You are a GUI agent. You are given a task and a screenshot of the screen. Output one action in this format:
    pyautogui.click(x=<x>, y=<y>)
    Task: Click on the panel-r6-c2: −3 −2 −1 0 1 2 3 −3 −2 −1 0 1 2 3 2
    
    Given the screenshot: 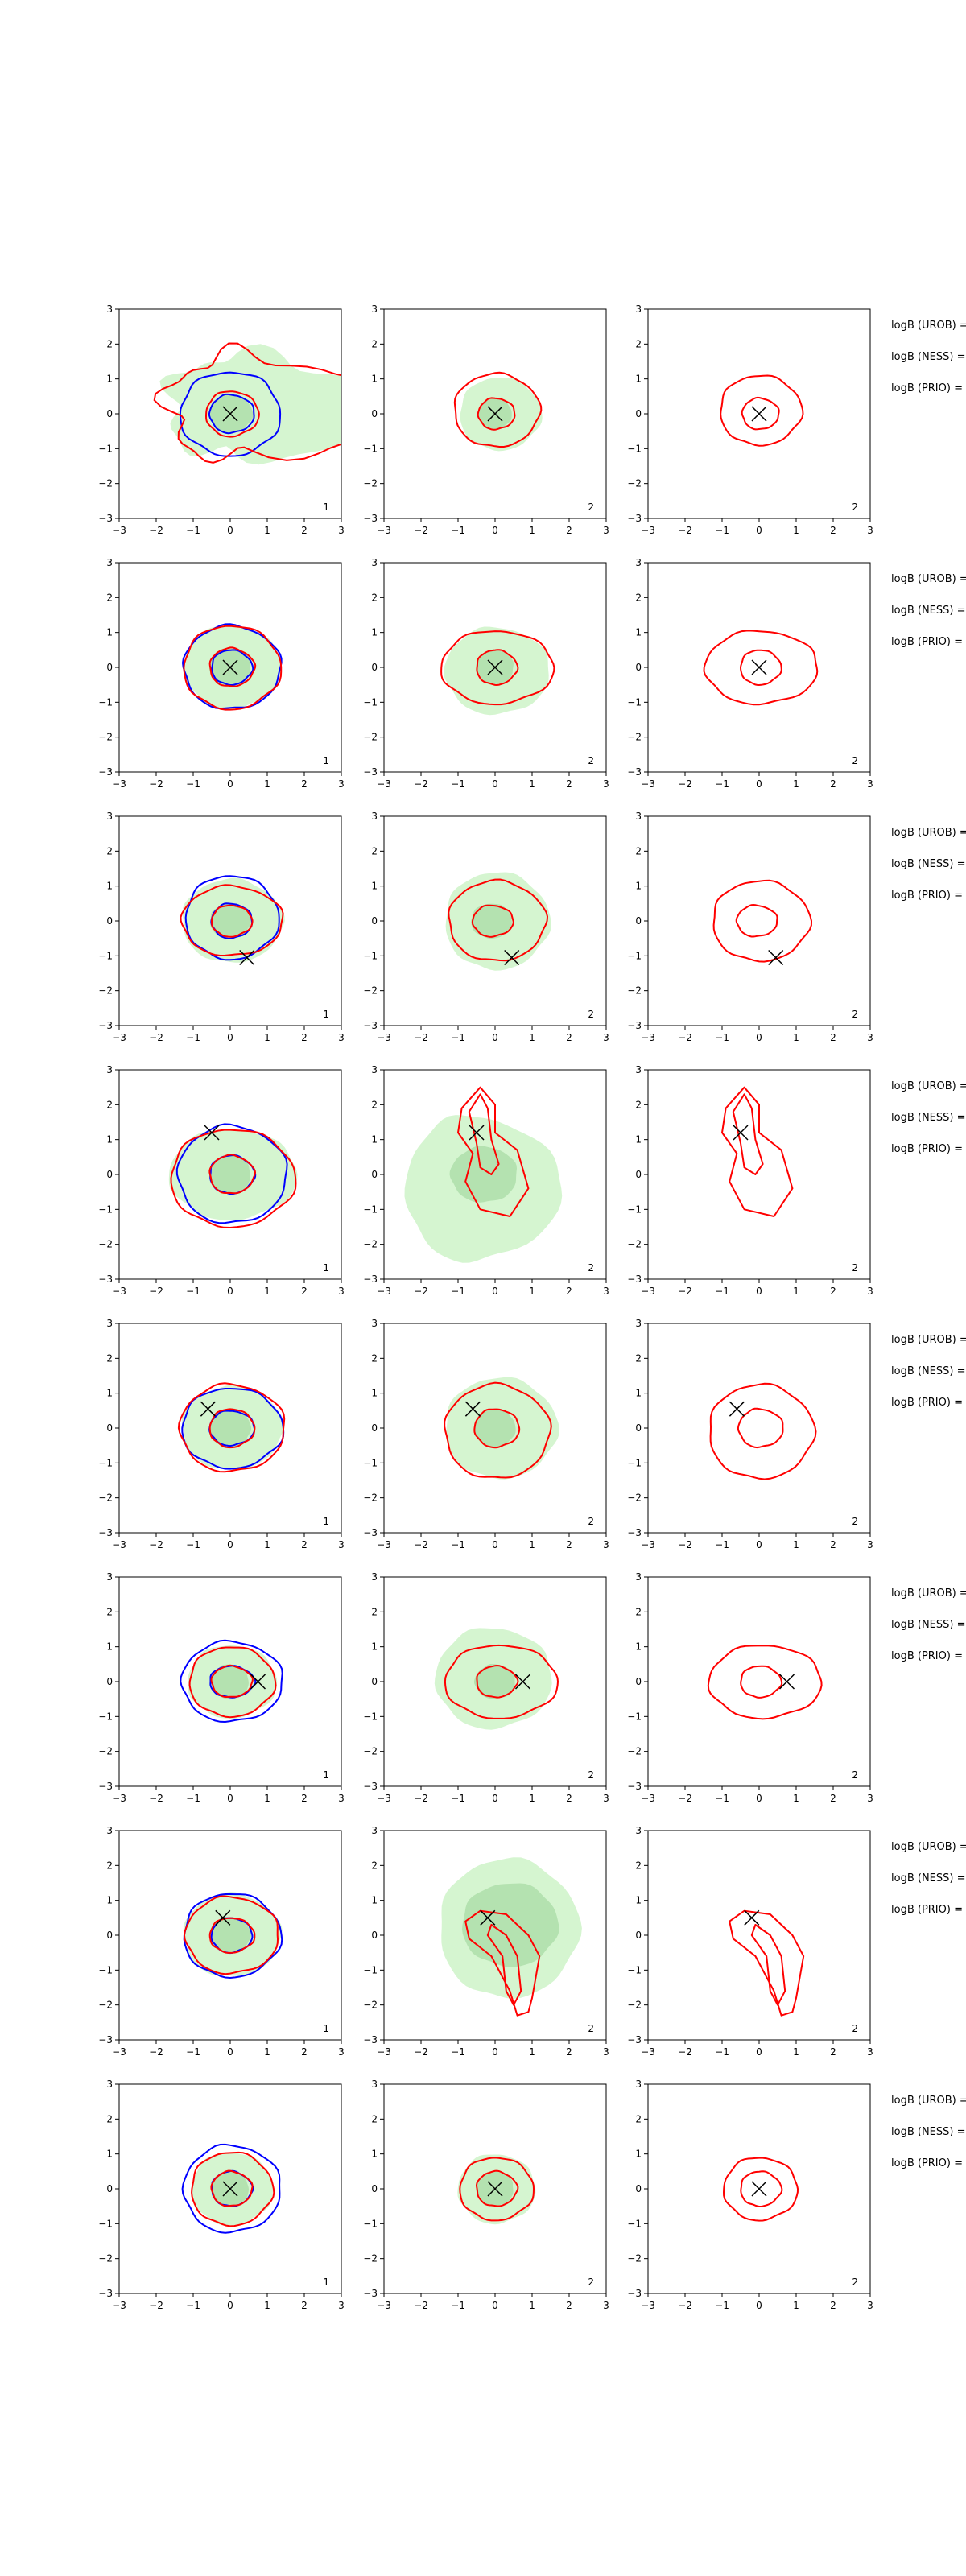 What is the action you would take?
    pyautogui.click(x=486, y=1688)
    